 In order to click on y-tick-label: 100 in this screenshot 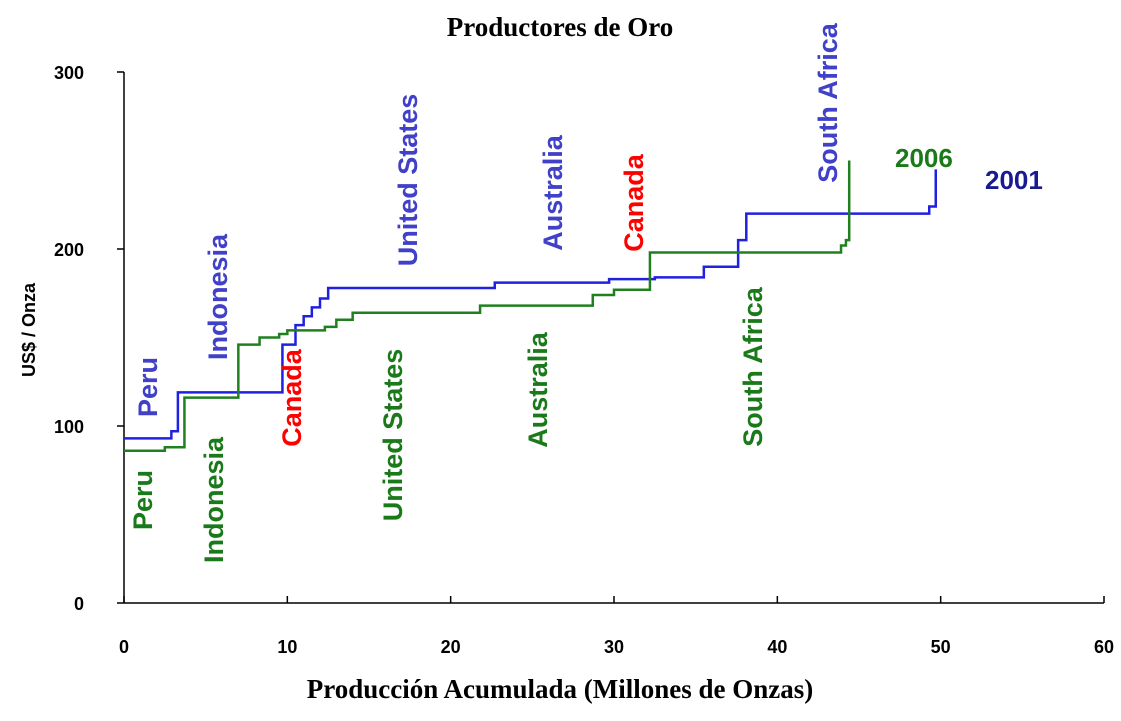, I will do `click(69, 427)`.